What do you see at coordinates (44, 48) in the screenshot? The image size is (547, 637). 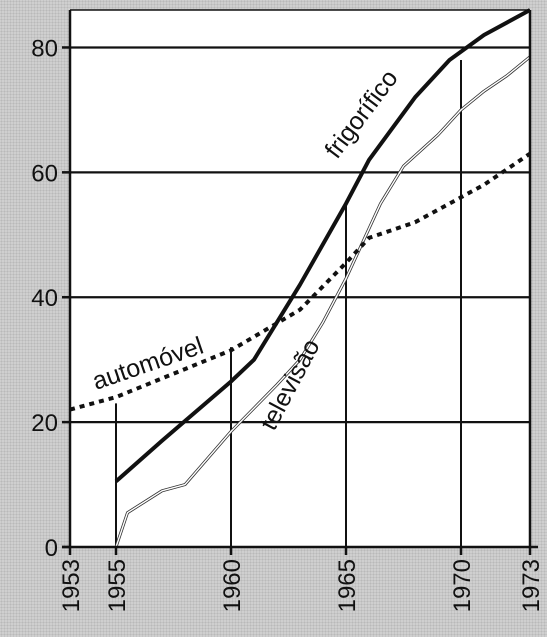 I see `y-tick-label: 80` at bounding box center [44, 48].